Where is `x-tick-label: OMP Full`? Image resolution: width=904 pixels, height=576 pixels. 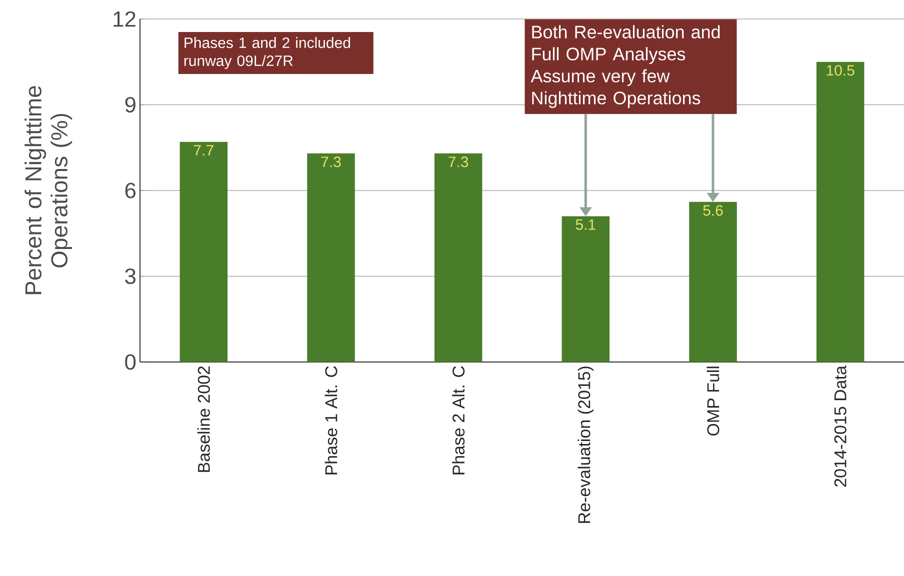 x-tick-label: OMP Full is located at coordinates (713, 401).